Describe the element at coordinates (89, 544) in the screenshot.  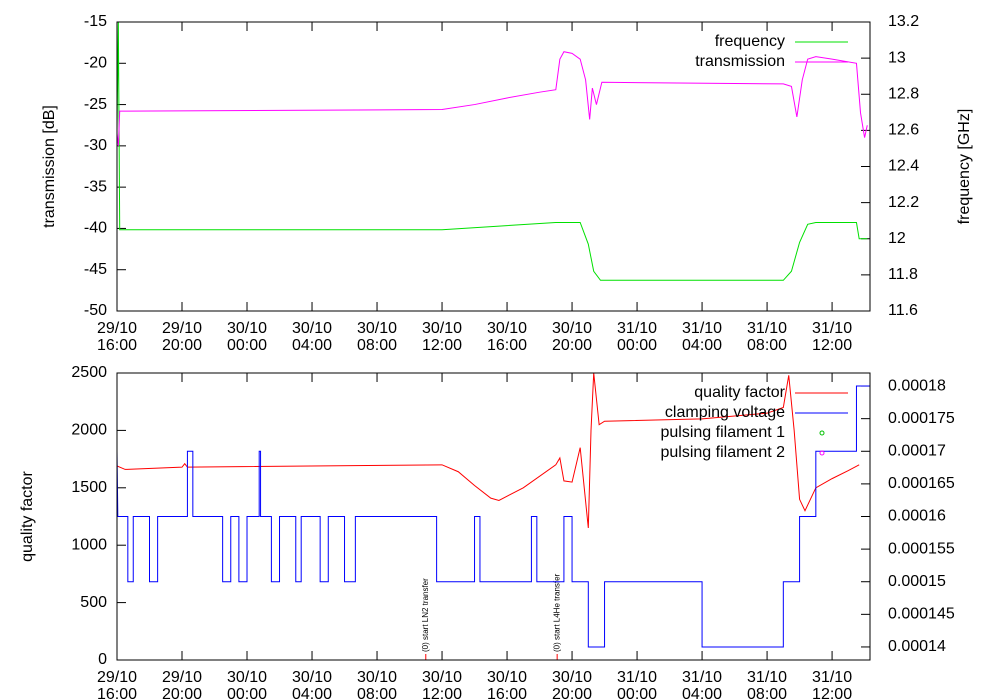
I see `y-tick-label: 1000` at that location.